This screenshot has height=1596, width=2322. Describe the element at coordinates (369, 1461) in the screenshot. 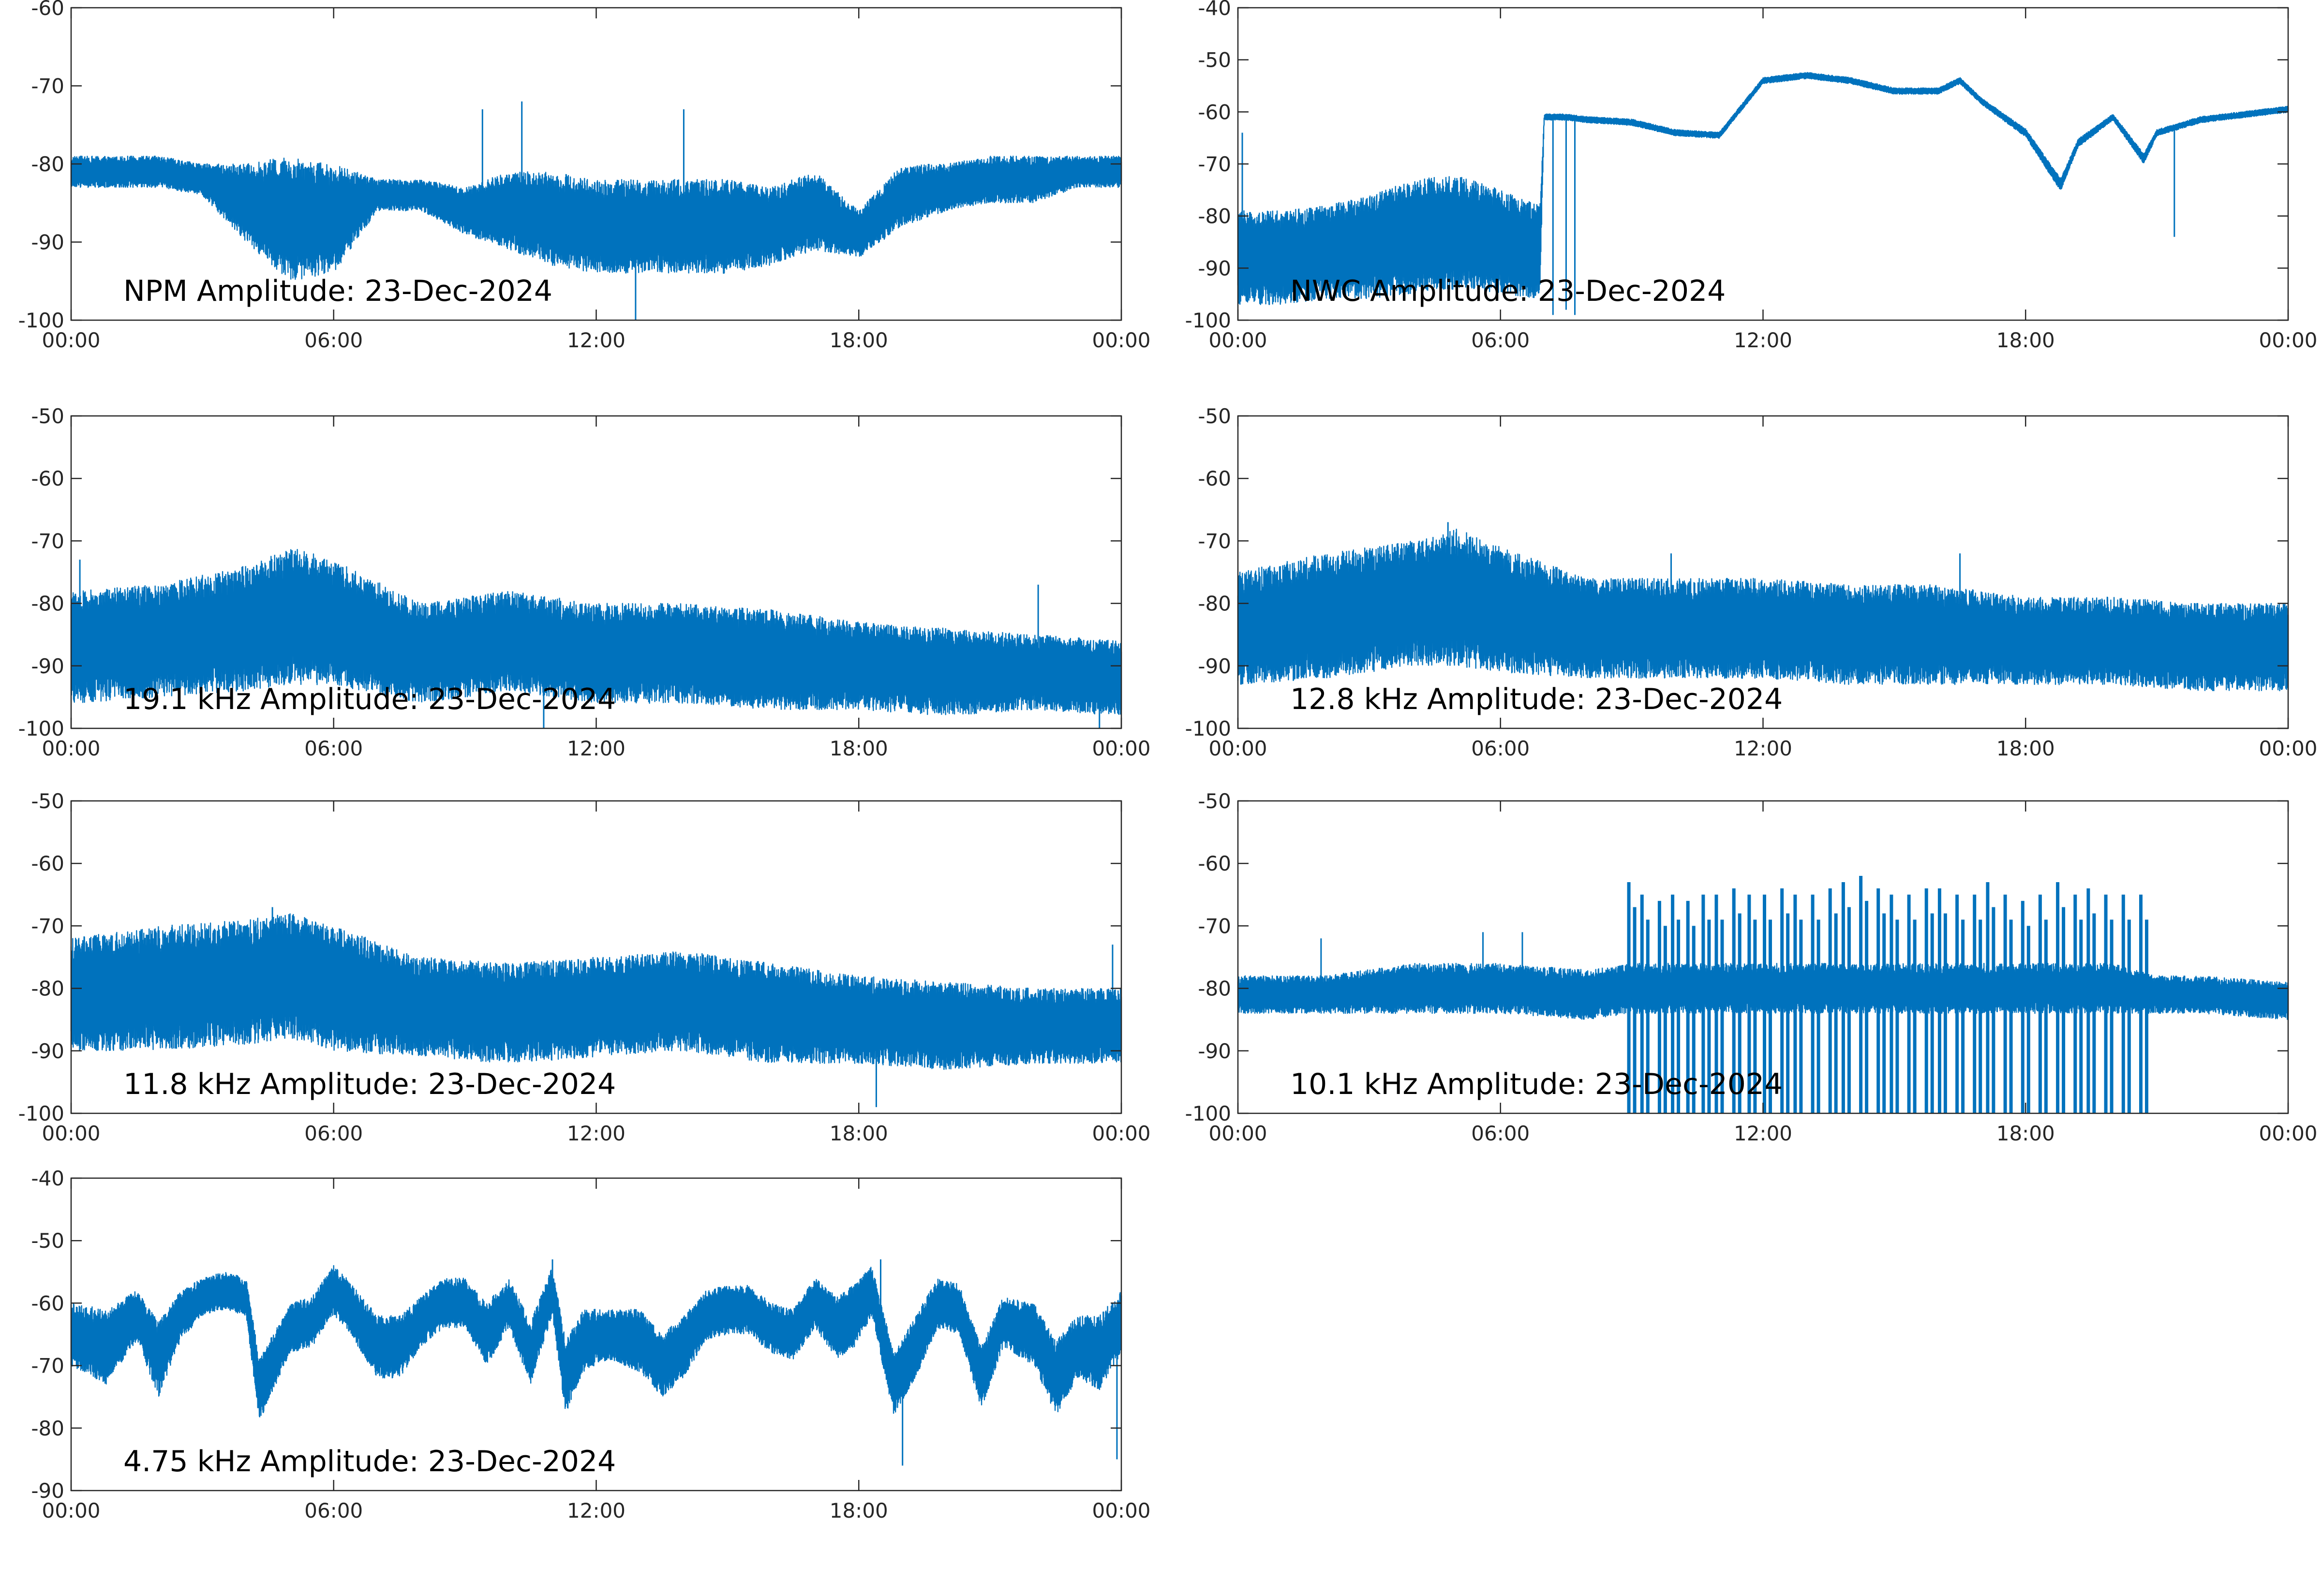

I see `panel-title: 4.75 kHz Amplitude: 23-Dec-2024` at that location.